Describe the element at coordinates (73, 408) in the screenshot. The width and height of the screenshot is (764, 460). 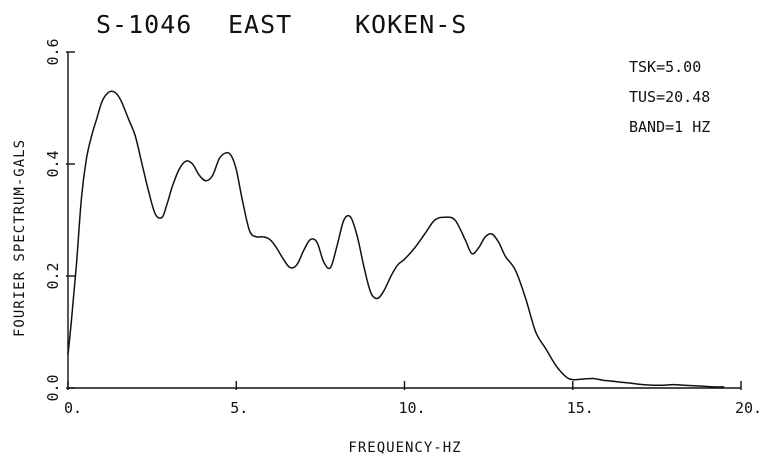
I see `x-tick-label: 0.` at that location.